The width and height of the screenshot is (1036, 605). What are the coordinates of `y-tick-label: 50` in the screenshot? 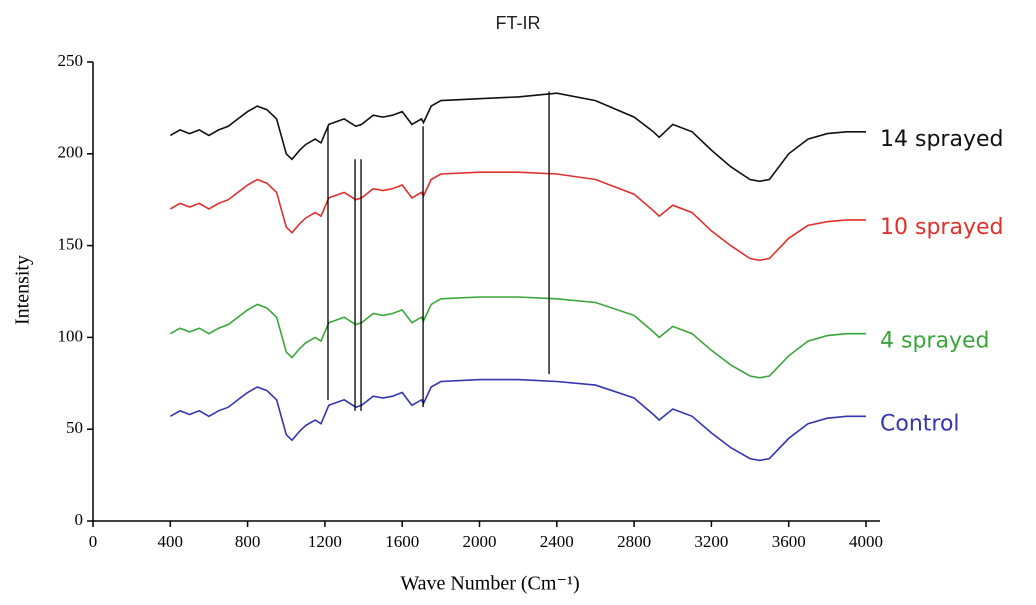 It's located at (74, 427).